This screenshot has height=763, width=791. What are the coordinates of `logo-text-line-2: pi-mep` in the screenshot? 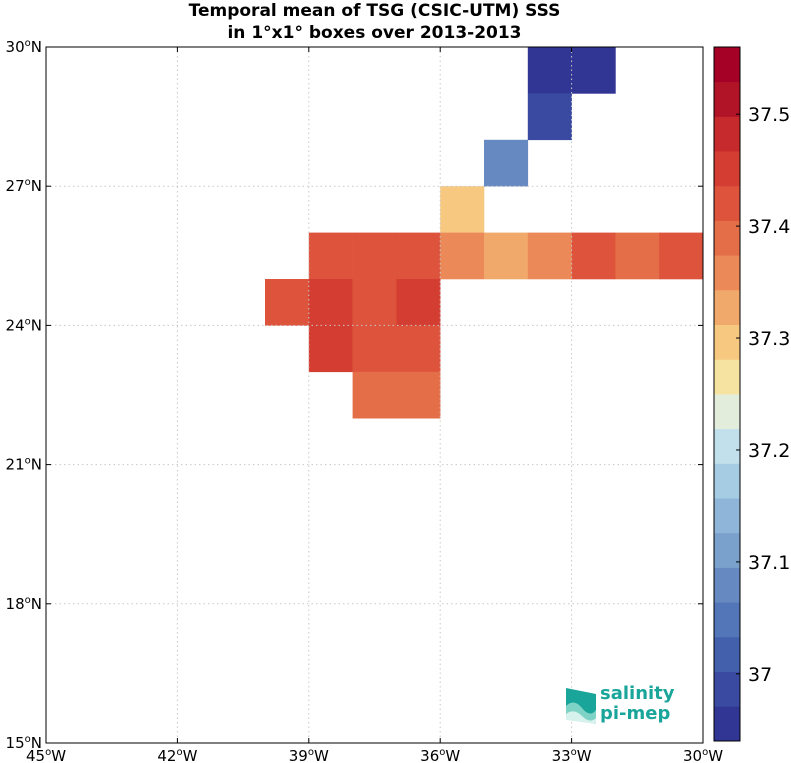 It's located at (635, 713).